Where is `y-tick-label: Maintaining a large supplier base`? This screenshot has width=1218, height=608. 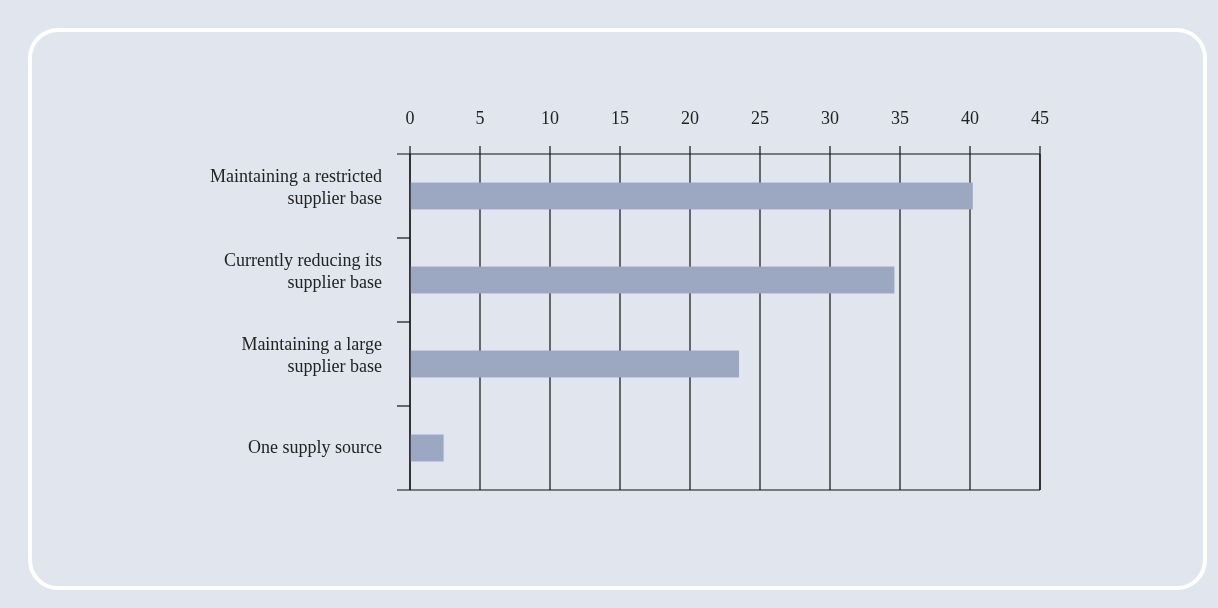 y-tick-label: Maintaining a large supplier base is located at coordinates (312, 355).